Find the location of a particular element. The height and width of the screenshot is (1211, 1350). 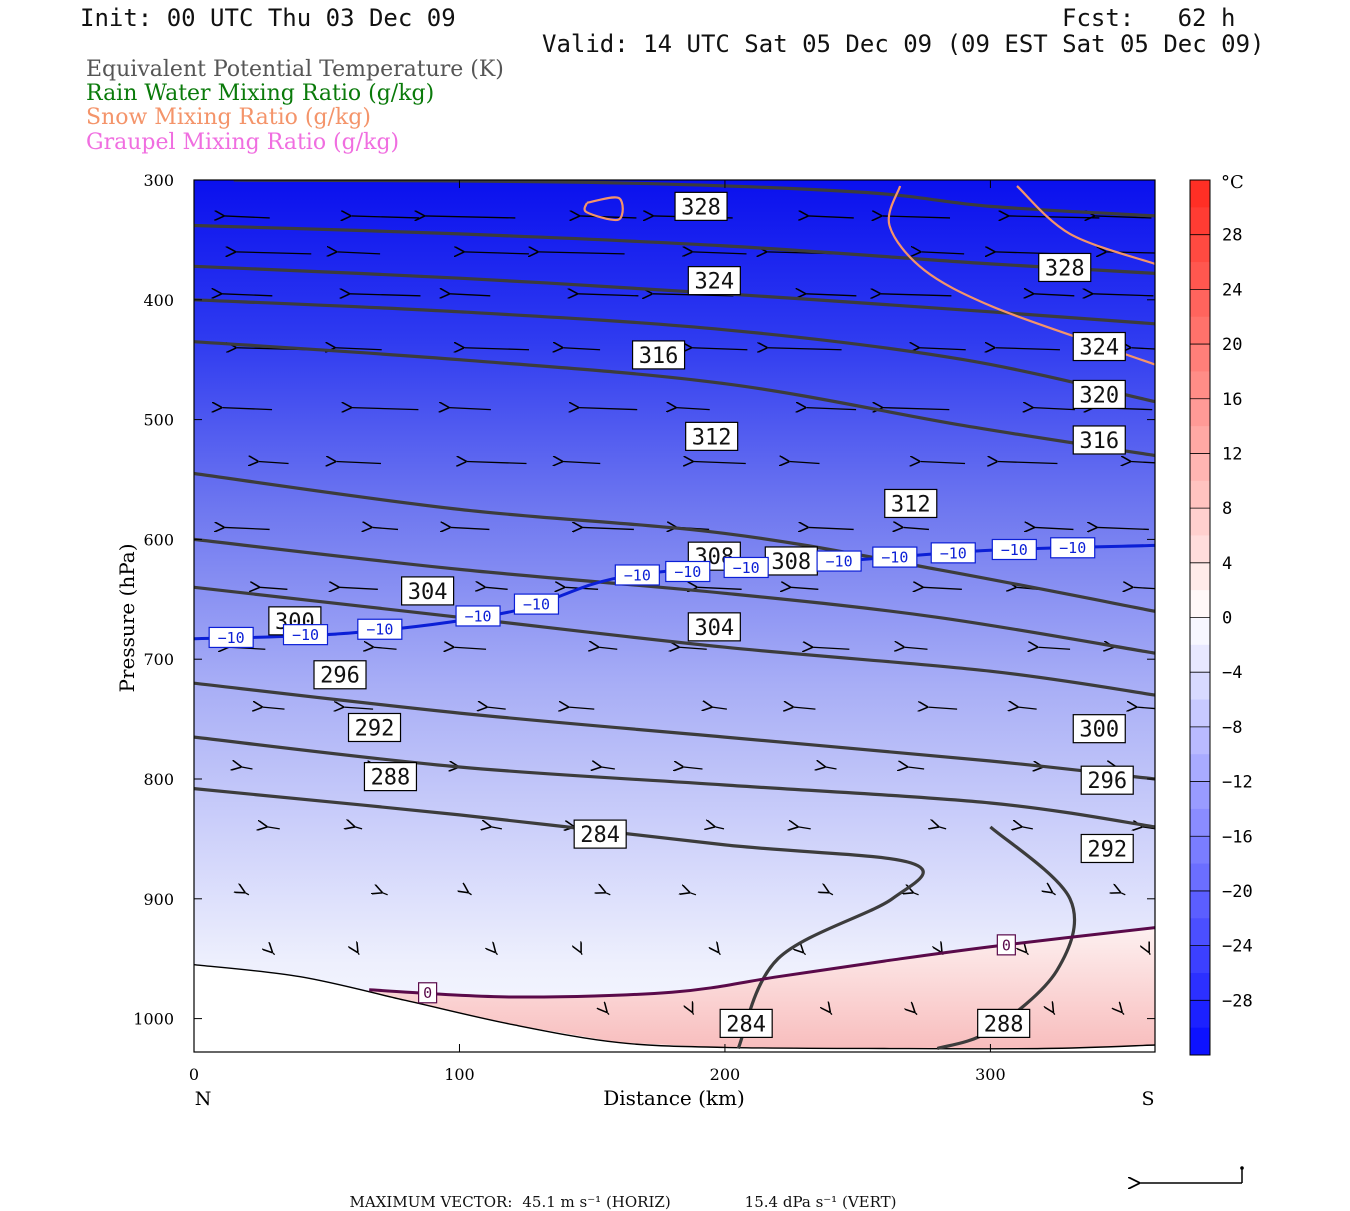

colorbar-tick-label: 8 is located at coordinates (1227, 509).